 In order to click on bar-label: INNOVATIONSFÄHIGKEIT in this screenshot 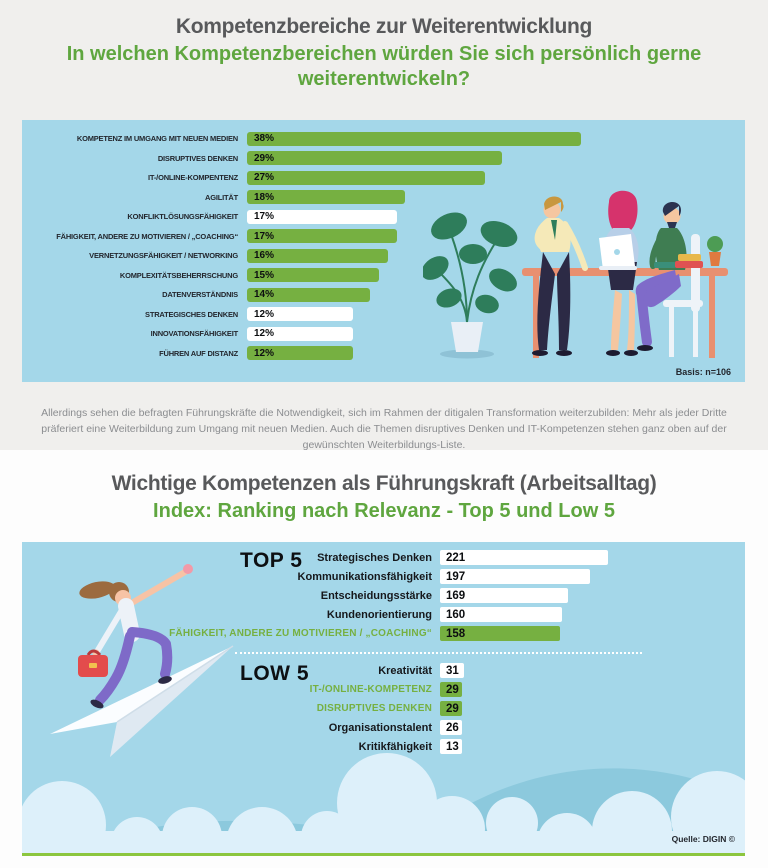, I will do `click(194, 334)`.